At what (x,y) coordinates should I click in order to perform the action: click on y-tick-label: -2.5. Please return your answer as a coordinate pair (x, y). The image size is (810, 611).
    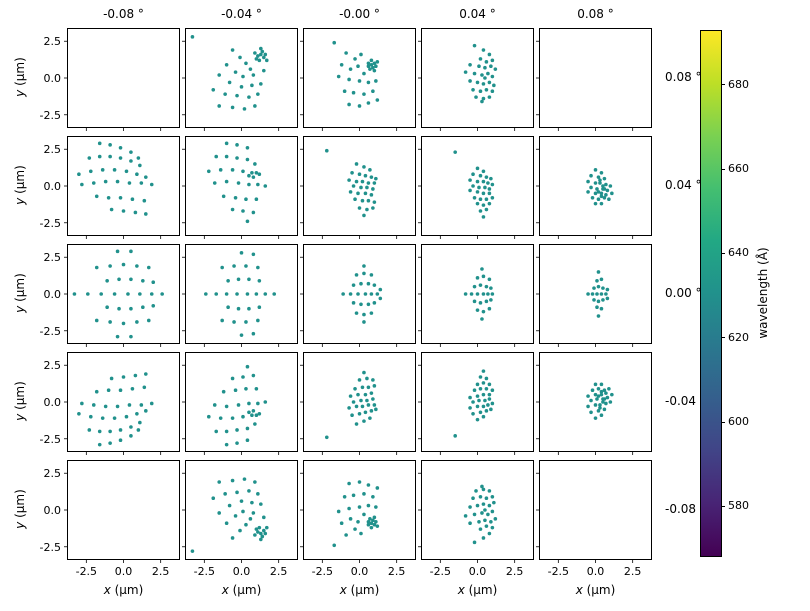
    Looking at the image, I should click on (50, 223).